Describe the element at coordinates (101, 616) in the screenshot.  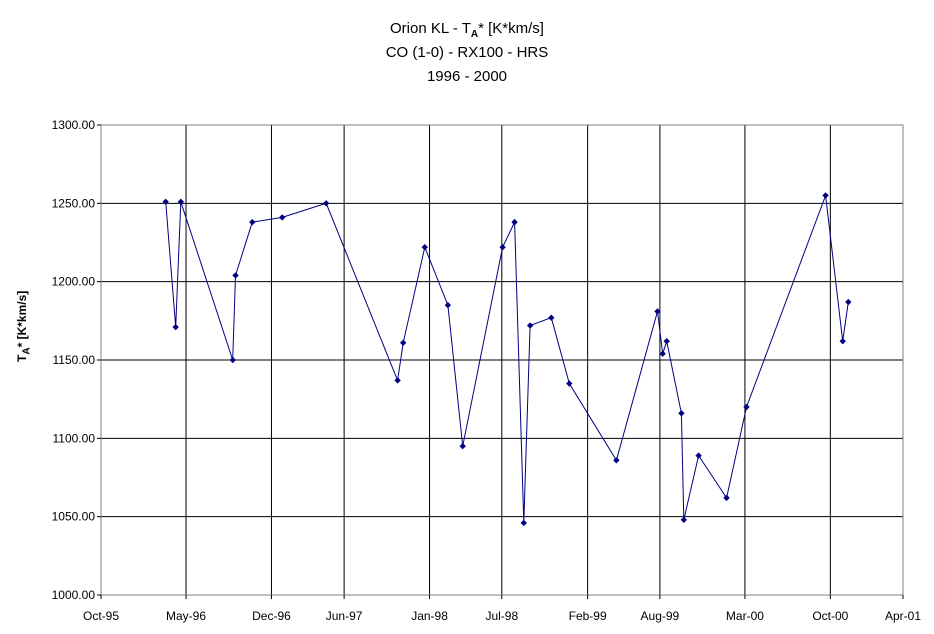
I see `x-tick-label: Oct-95` at that location.